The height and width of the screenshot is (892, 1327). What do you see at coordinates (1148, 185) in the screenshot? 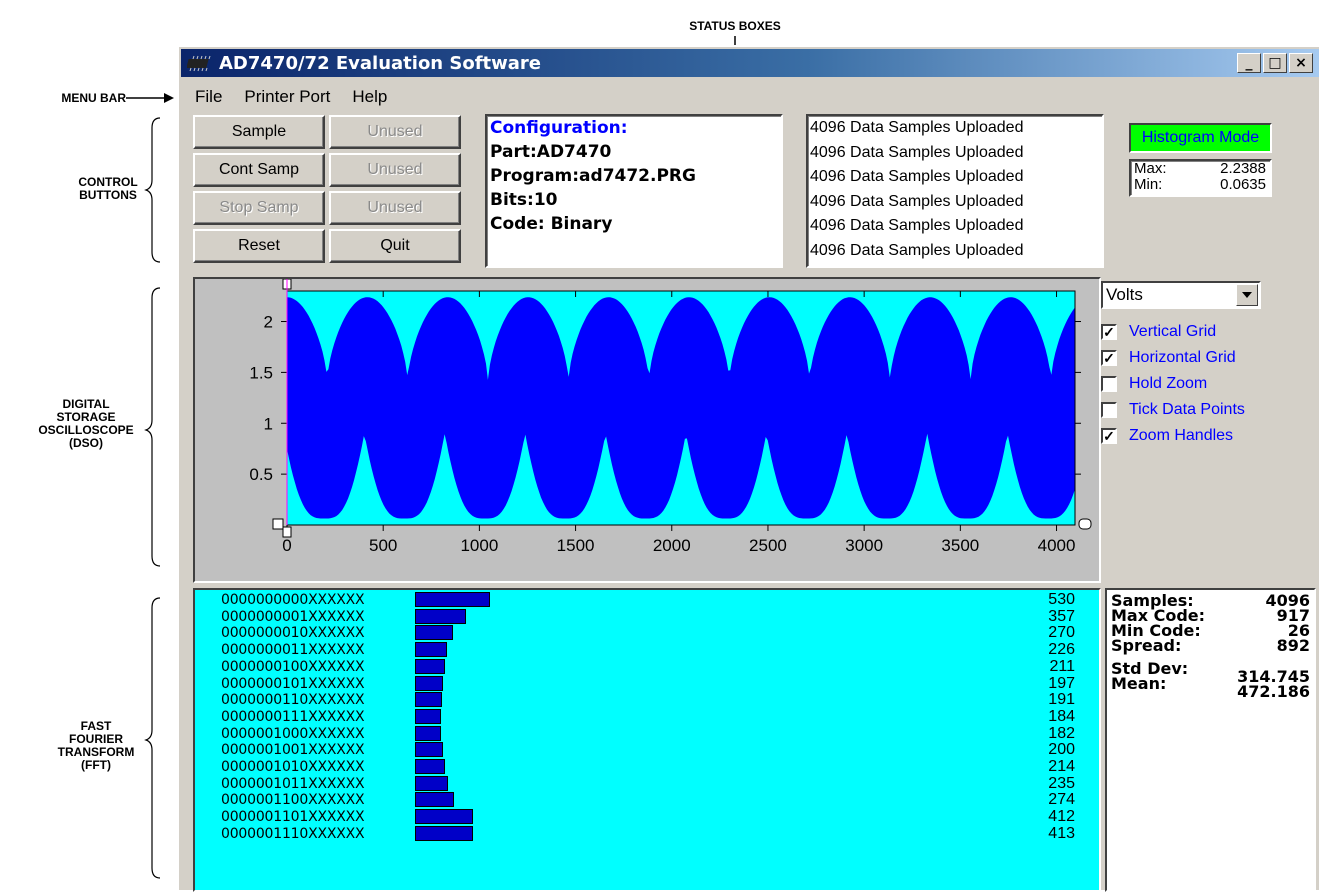
I see `min-label: Min:` at bounding box center [1148, 185].